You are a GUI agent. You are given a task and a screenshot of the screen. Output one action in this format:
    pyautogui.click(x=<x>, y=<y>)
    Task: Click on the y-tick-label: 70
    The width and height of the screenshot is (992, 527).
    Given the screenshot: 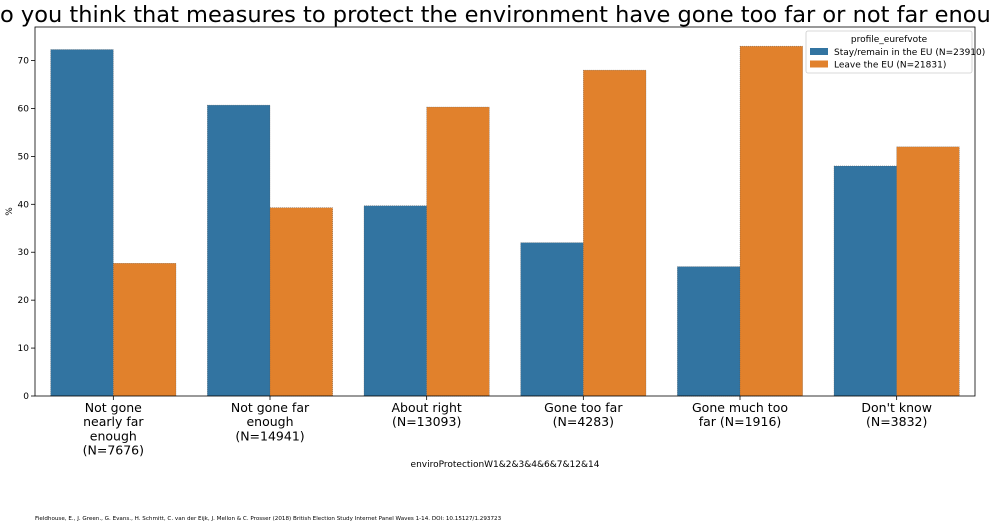 What is the action you would take?
    pyautogui.click(x=24, y=62)
    